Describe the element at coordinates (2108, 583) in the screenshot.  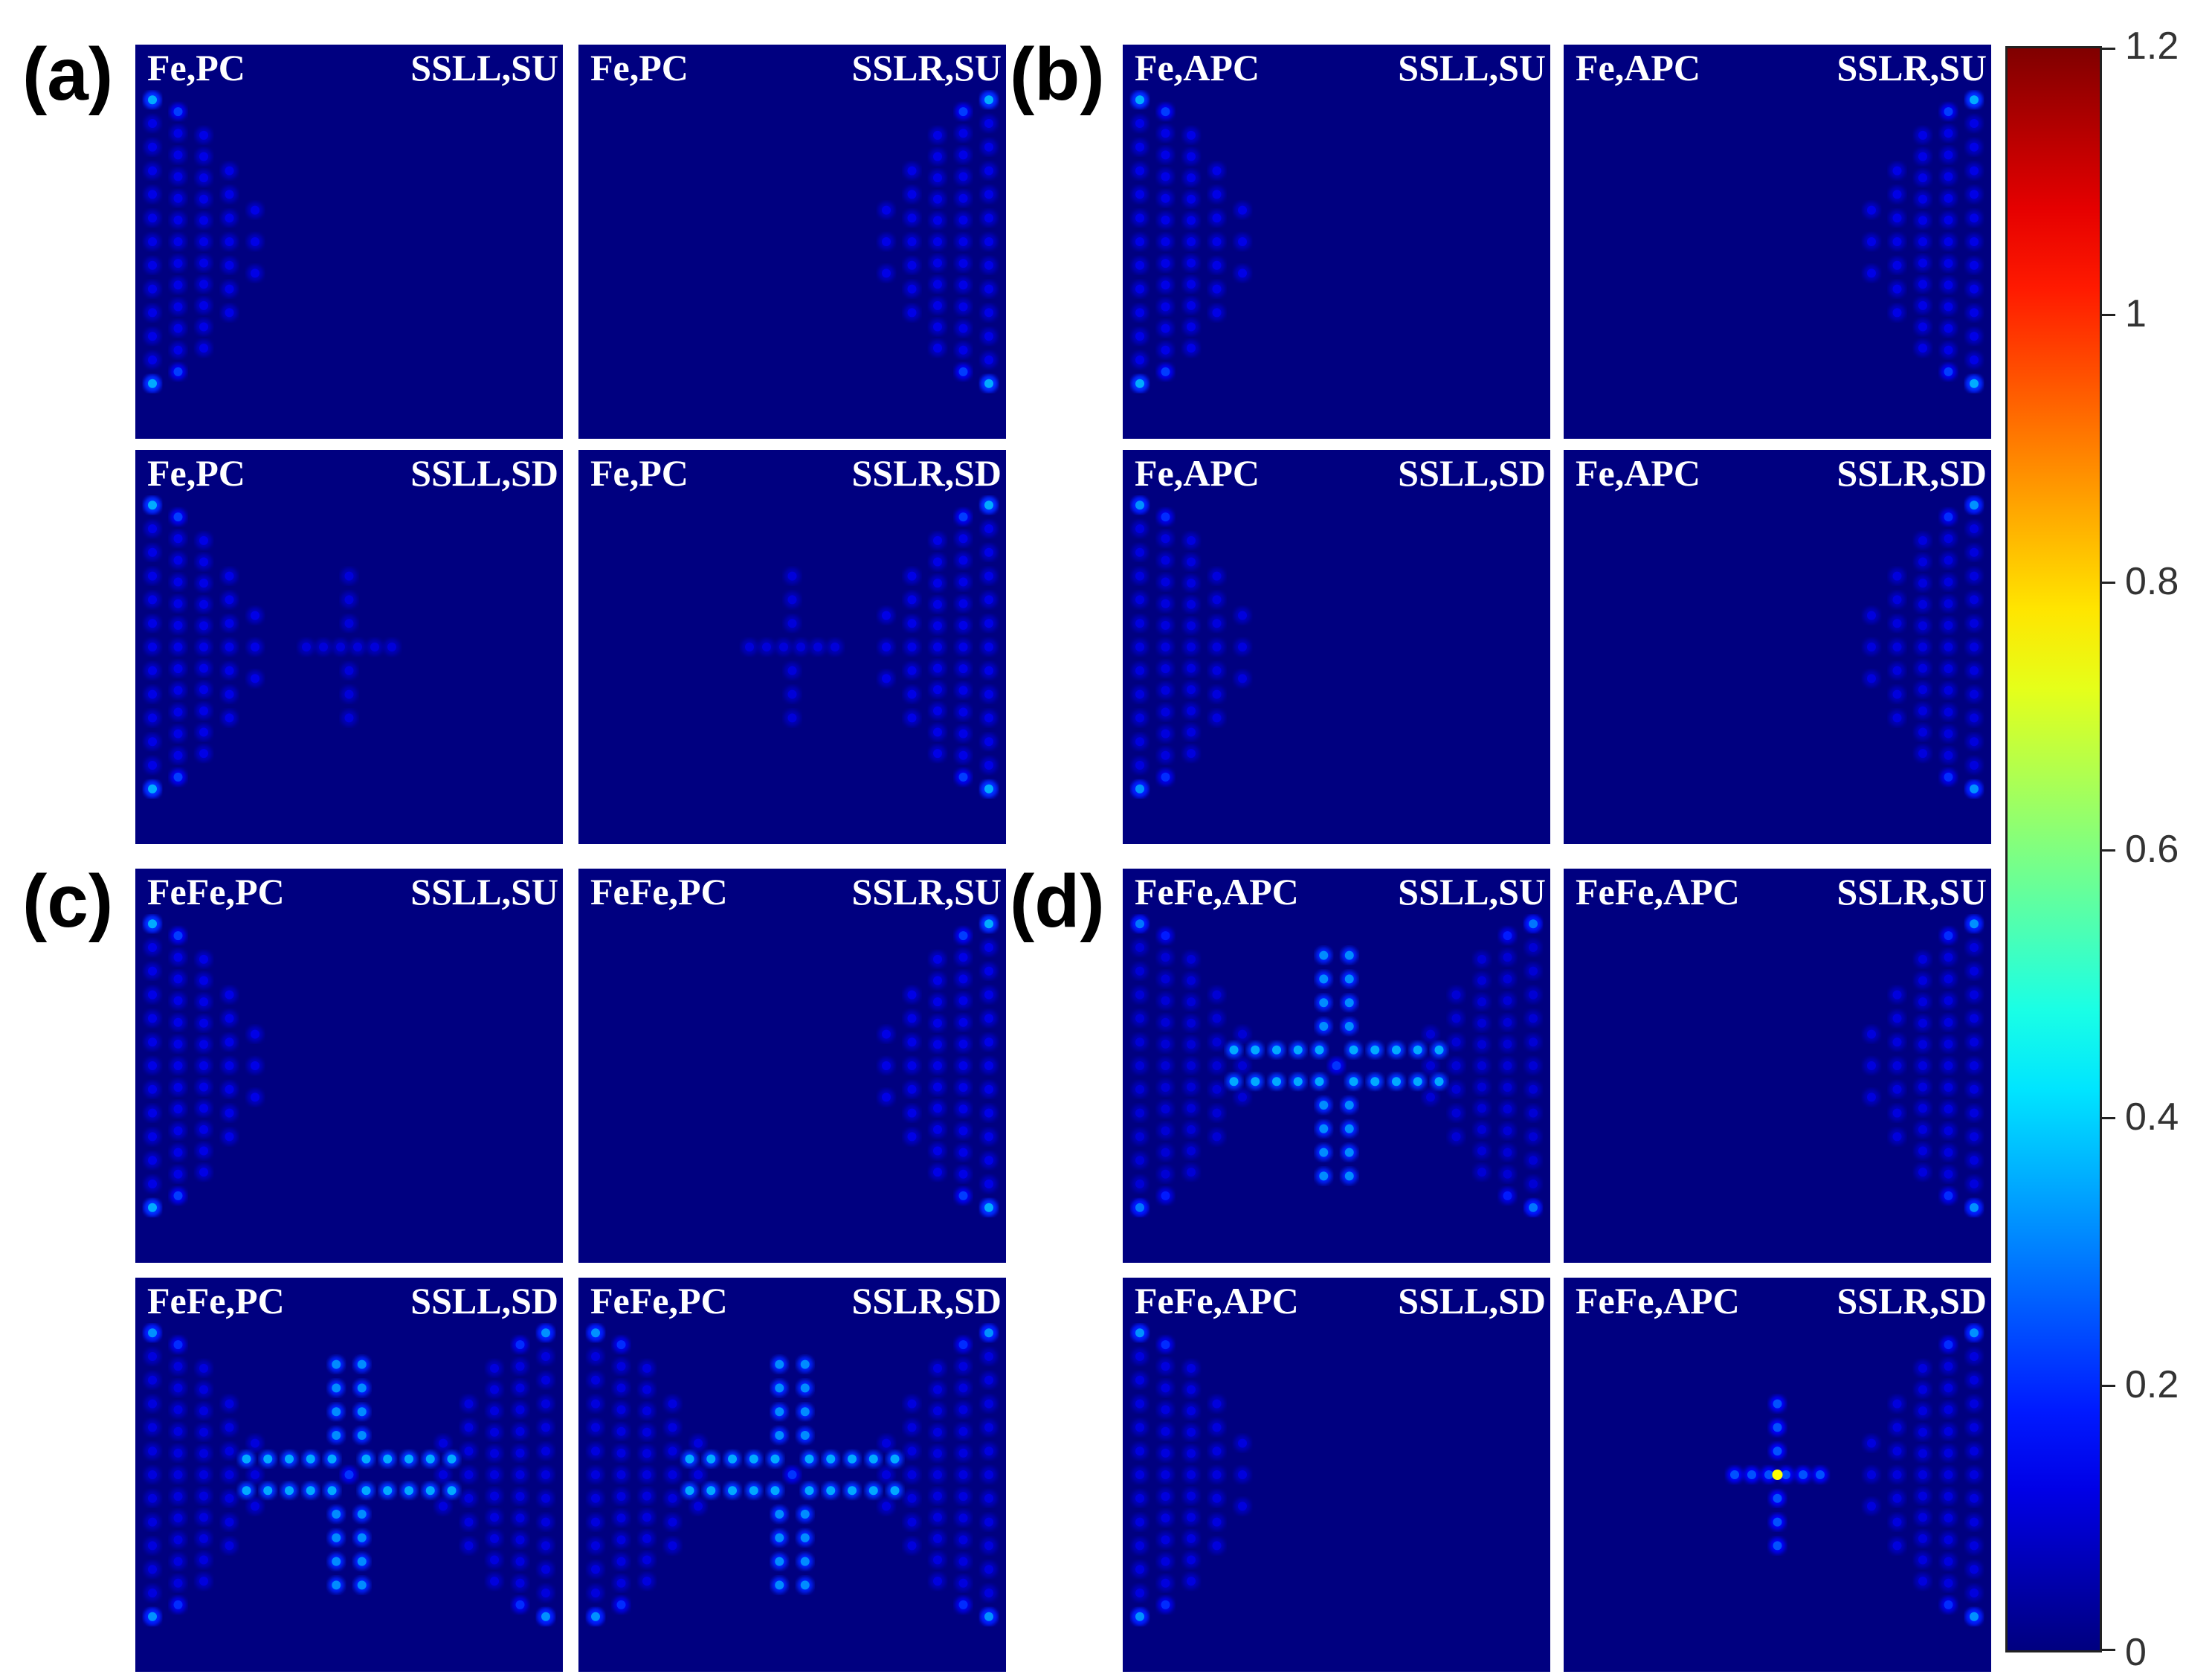
I see `colorbar-tick` at that location.